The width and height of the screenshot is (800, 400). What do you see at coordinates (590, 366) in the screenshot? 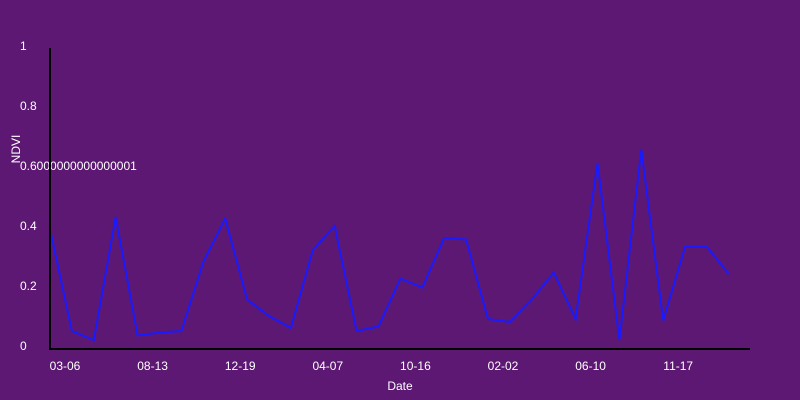
I see `x-tick-label: 06-10` at bounding box center [590, 366].